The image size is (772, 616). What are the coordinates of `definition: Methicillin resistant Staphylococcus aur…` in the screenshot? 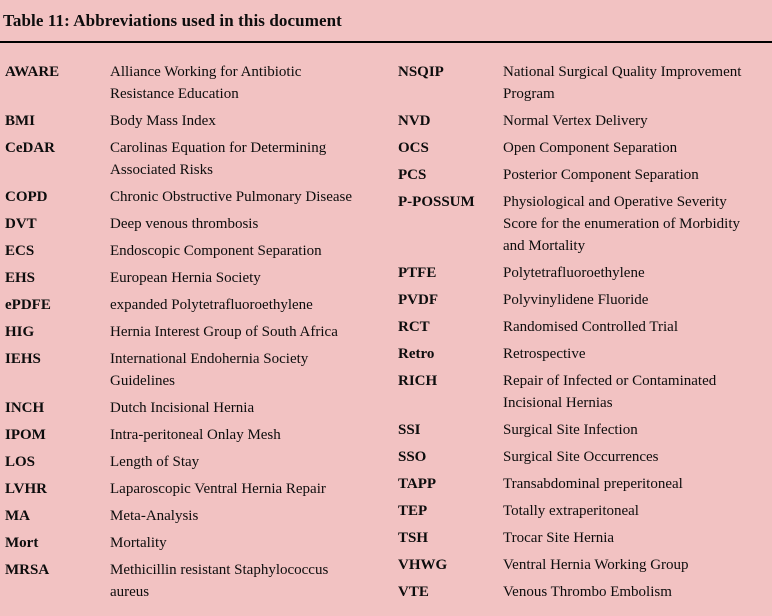 It's located at (219, 581).